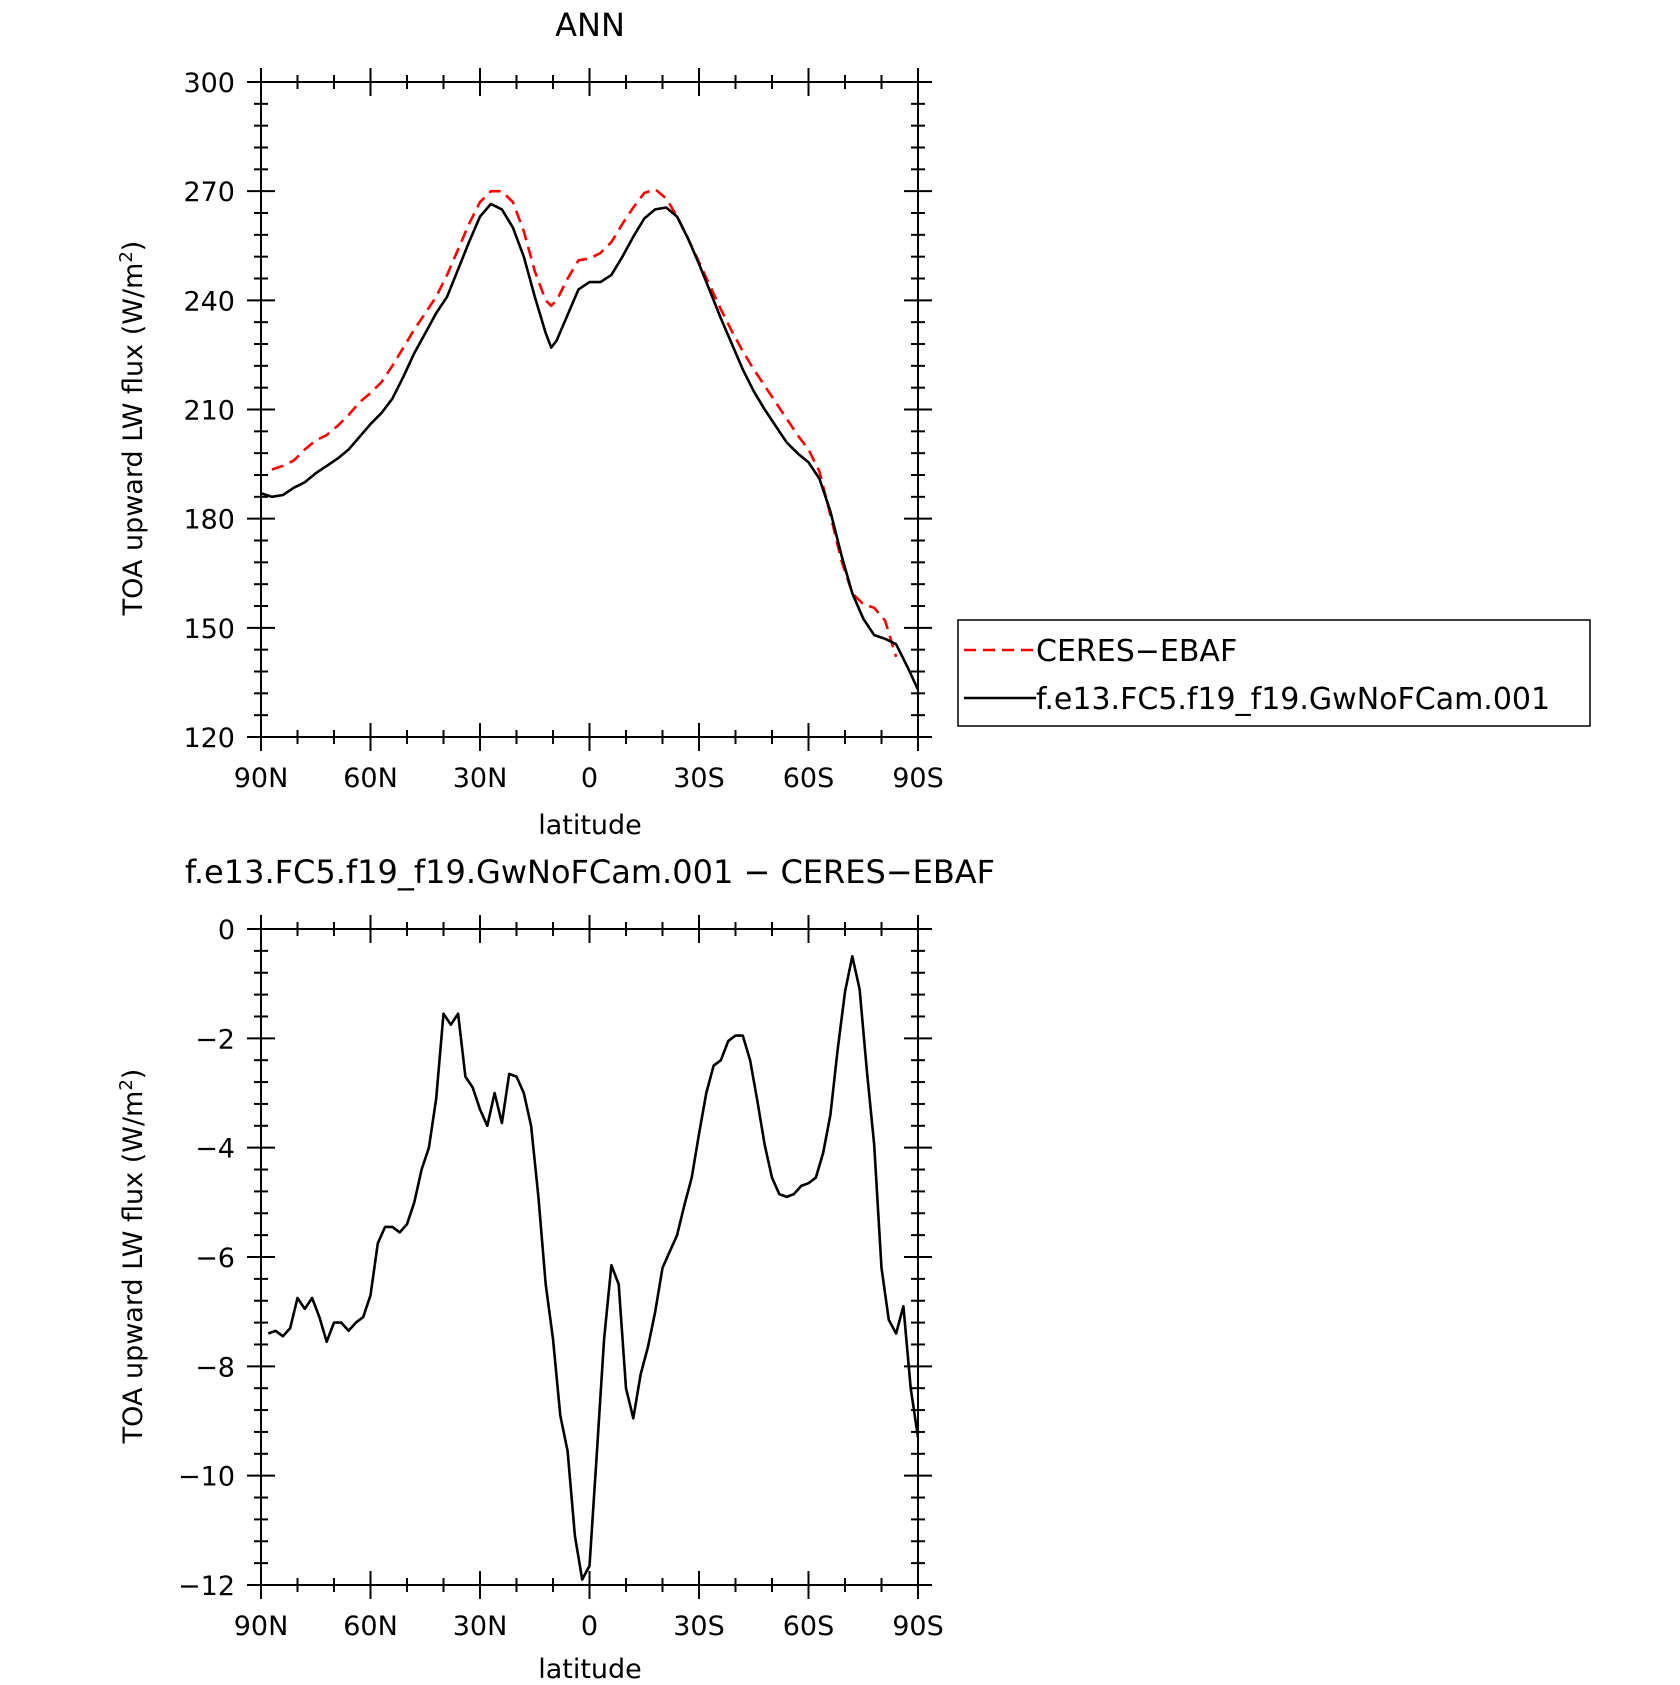 The width and height of the screenshot is (1680, 1685). Describe the element at coordinates (918, 1626) in the screenshot. I see `chart-bottom-x-tick-label: 90S` at that location.